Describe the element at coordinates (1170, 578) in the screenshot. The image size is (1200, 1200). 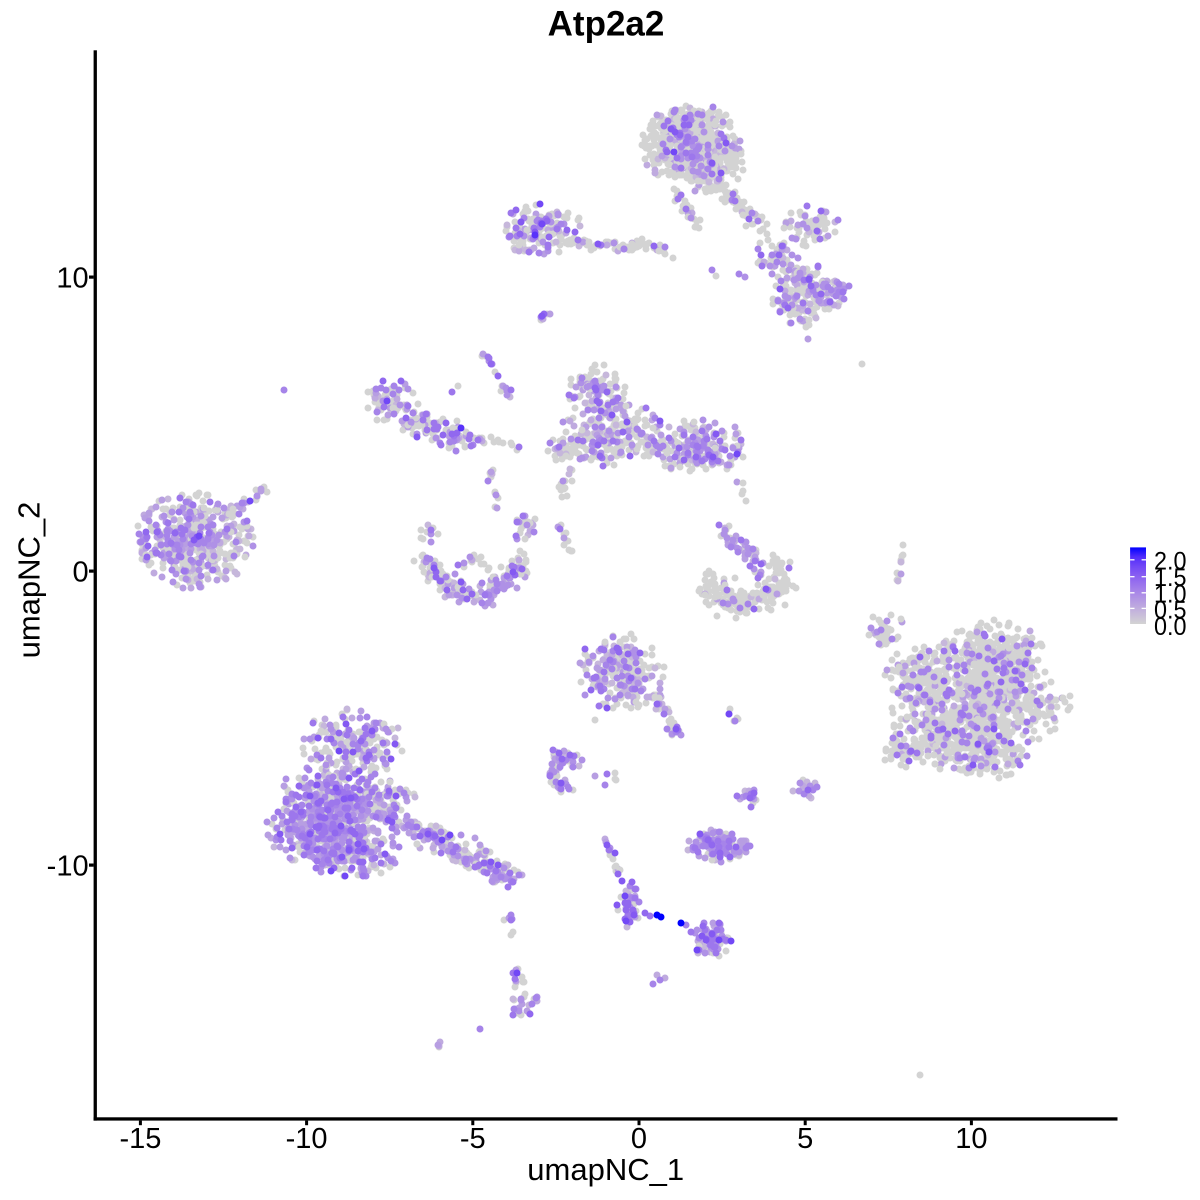
I see `svg-text: 1.5` at that location.